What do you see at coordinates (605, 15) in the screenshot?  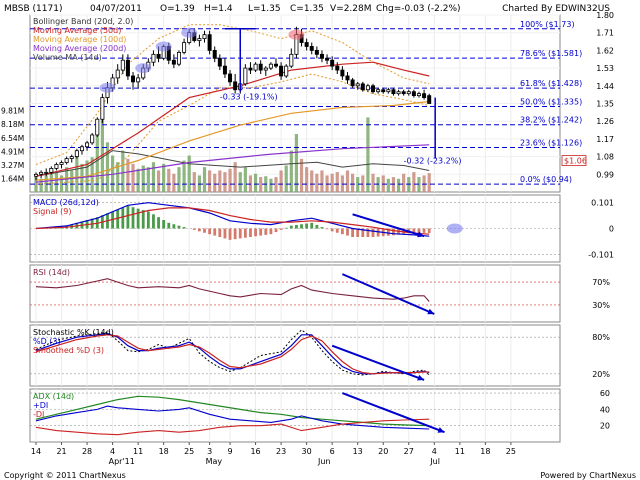 I see `price-tick-label: 1.80` at bounding box center [605, 15].